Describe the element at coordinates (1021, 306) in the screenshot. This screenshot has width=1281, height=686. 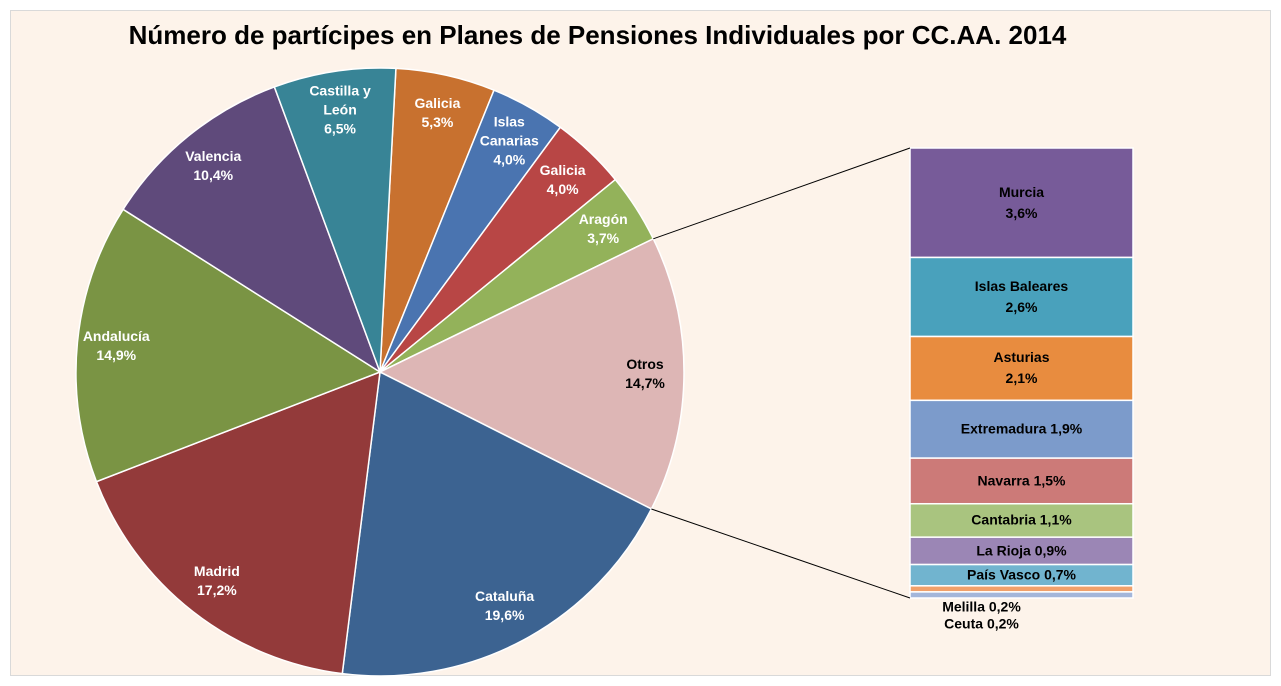
I see `segment-value: 2,6%` at that location.